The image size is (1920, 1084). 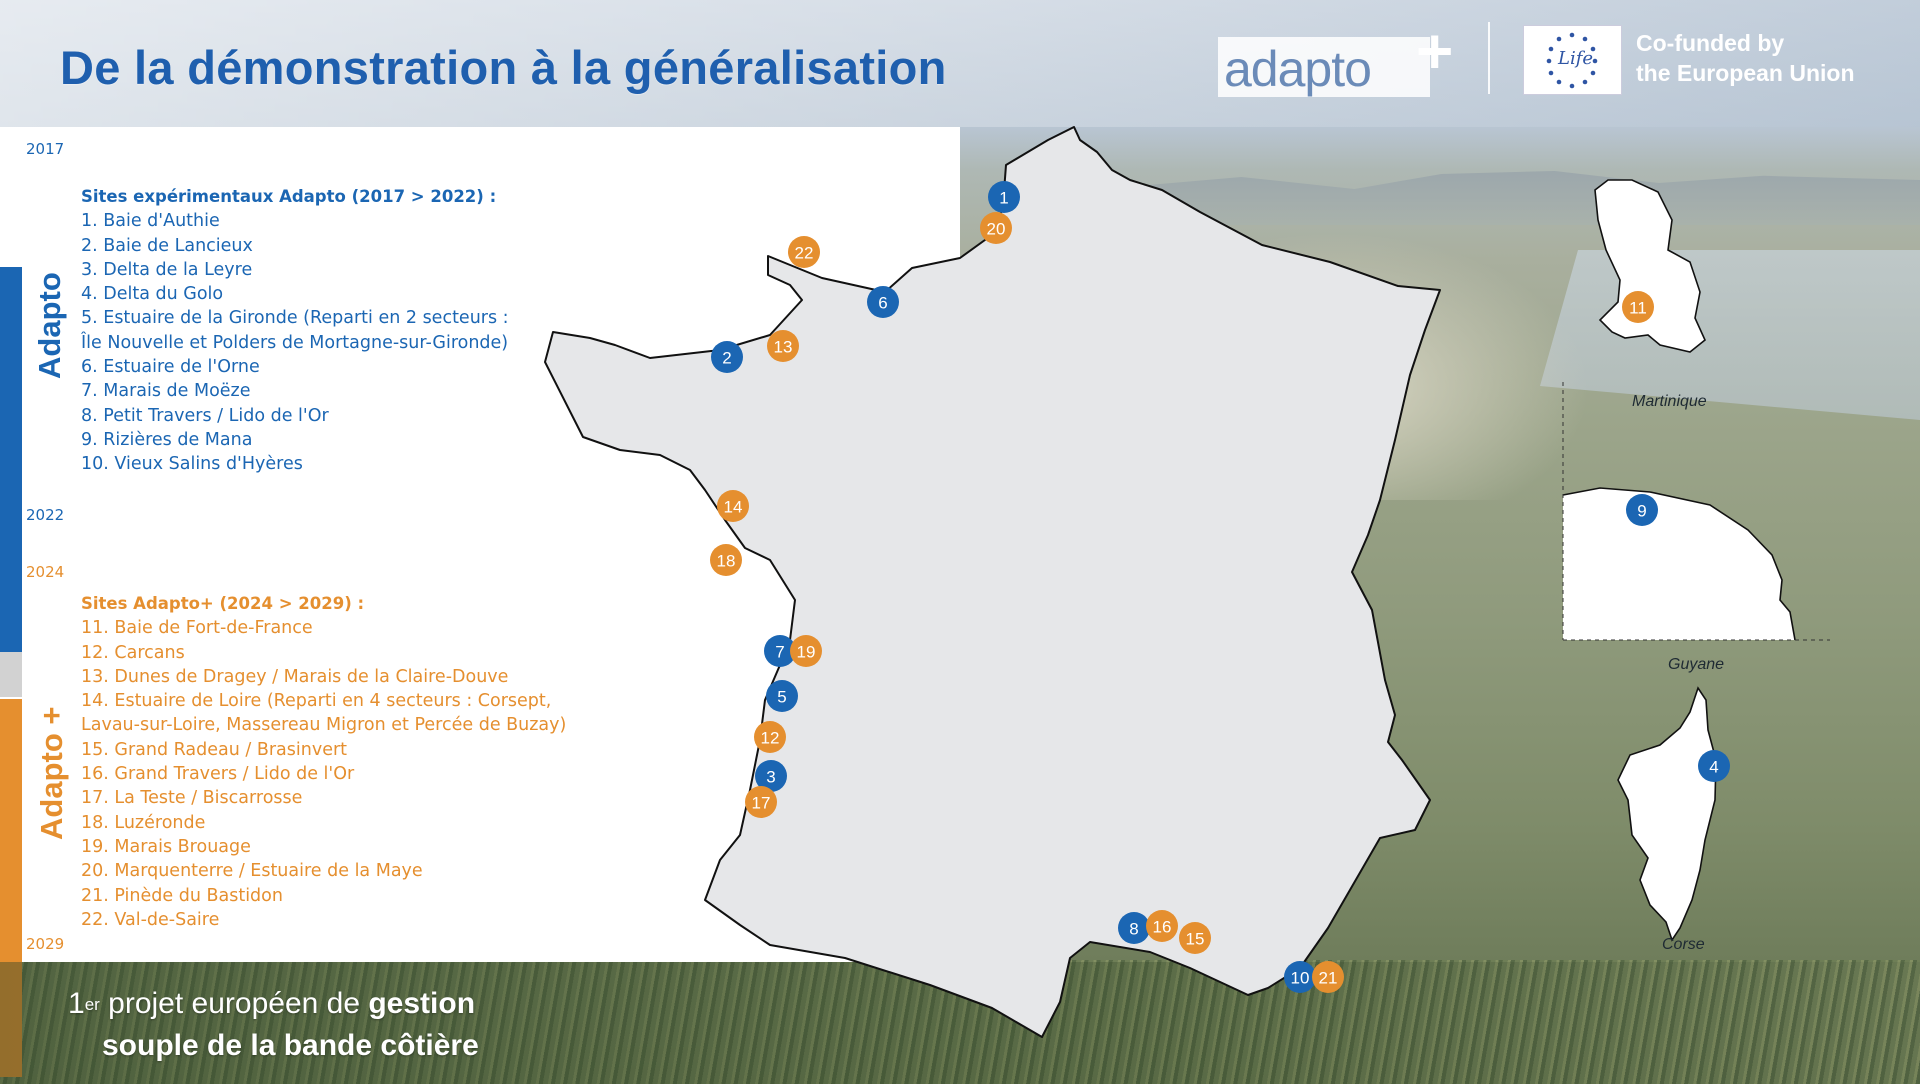 I want to click on list-item: 20. Marquenterre / Estuaire de la Maye, so click(x=252, y=871).